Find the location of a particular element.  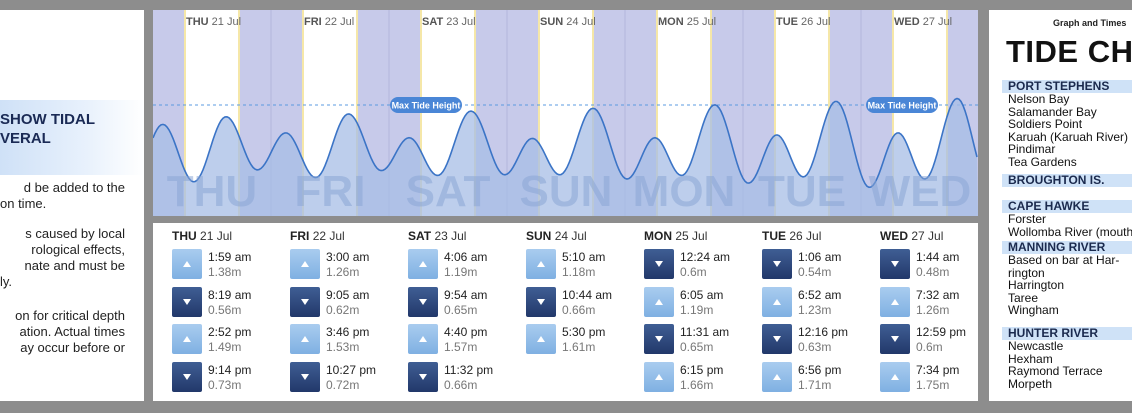

info-line: d be added to the is located at coordinates (74, 187).